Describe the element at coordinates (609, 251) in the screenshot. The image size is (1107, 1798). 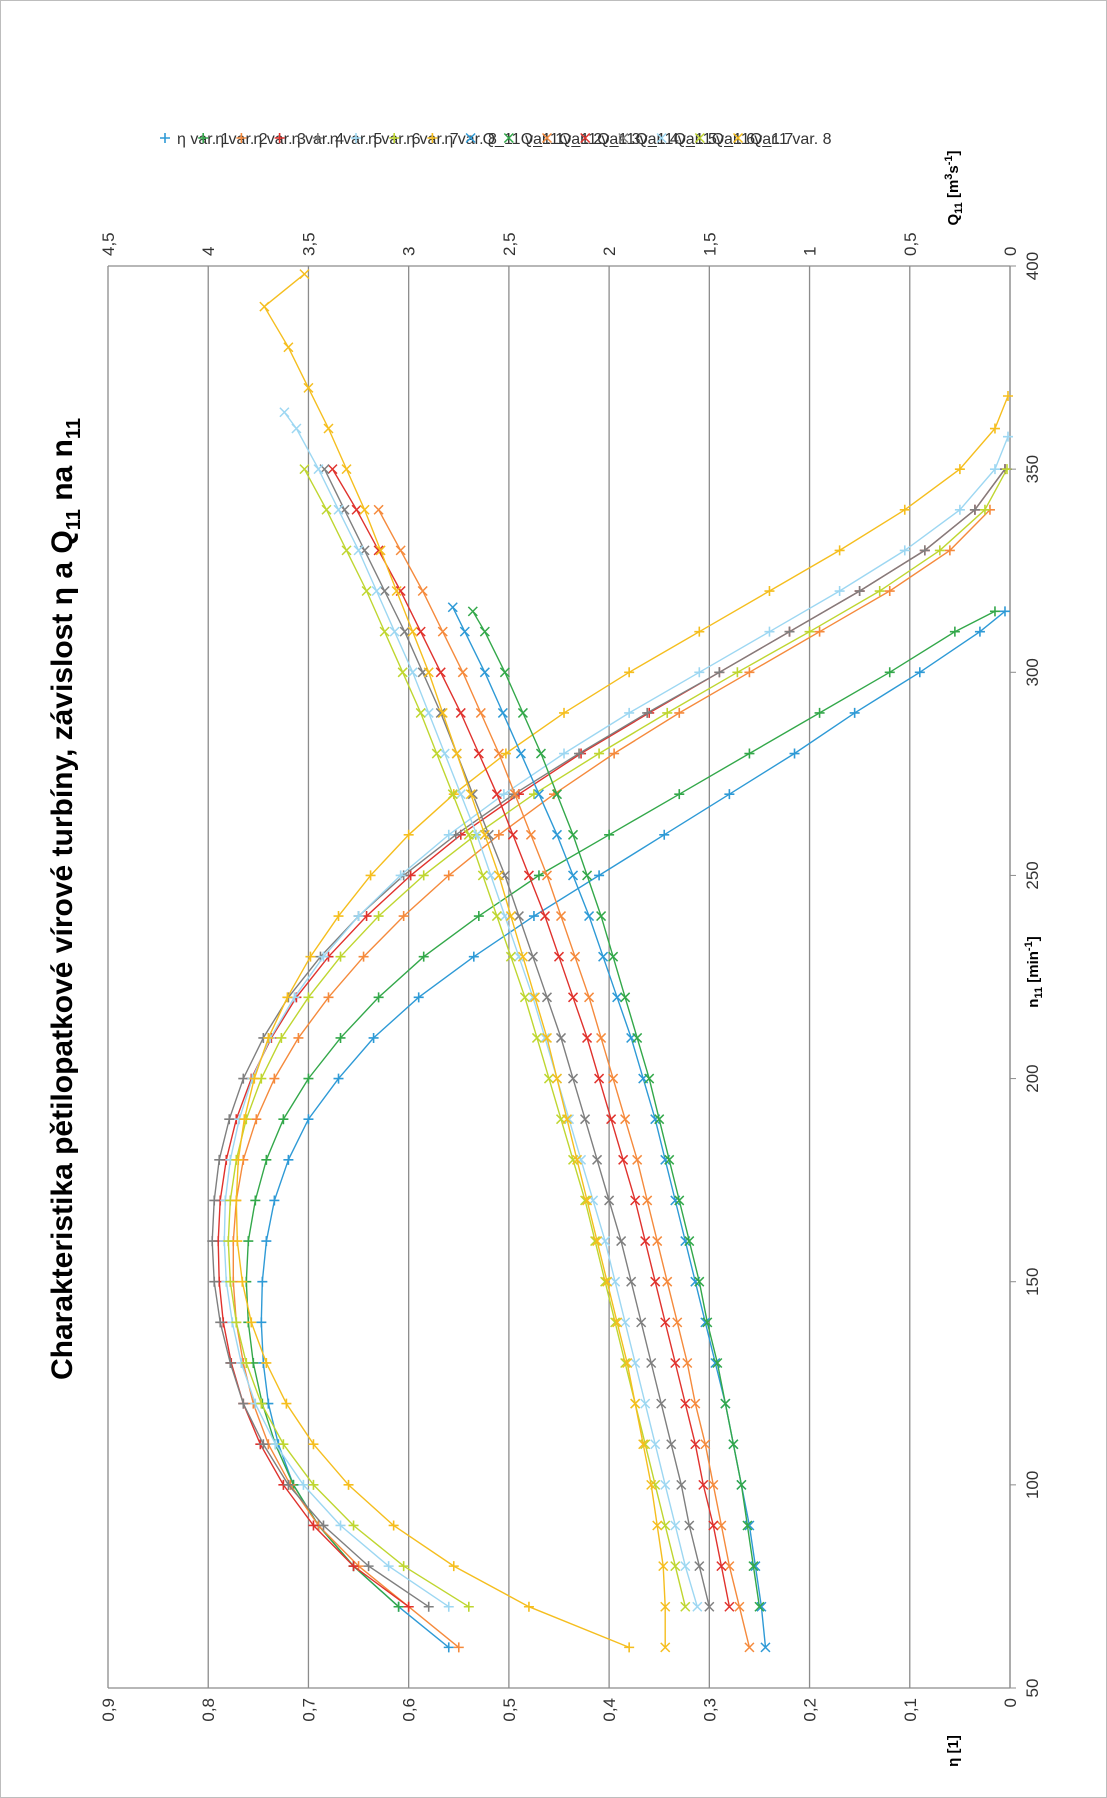
I see `y2-tick-label: 2` at that location.